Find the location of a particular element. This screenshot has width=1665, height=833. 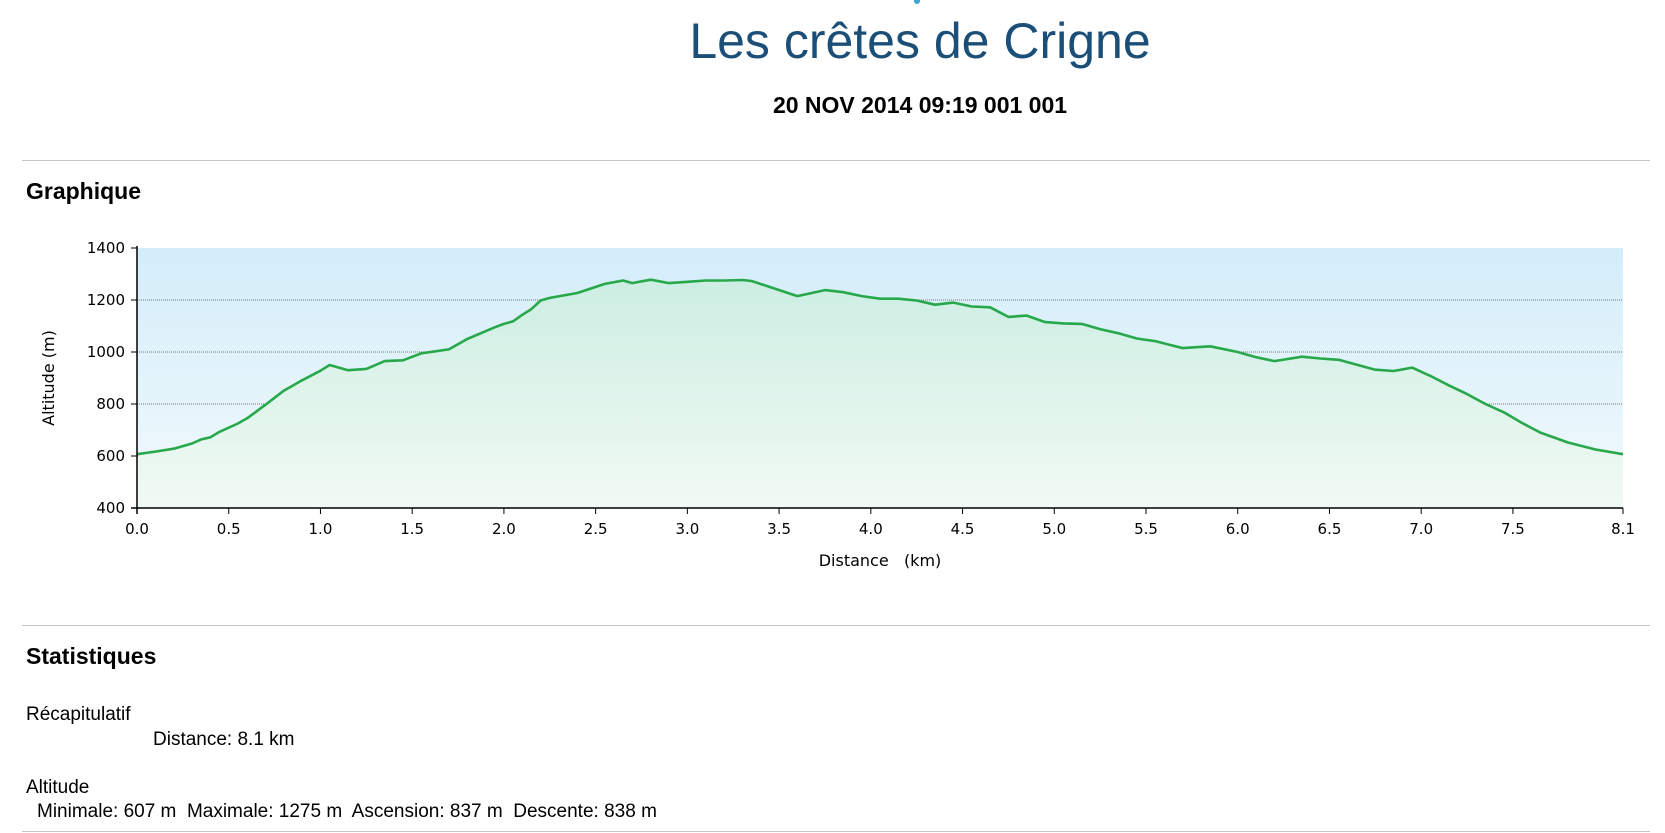

x-tick-label: 6.5 is located at coordinates (1330, 529).